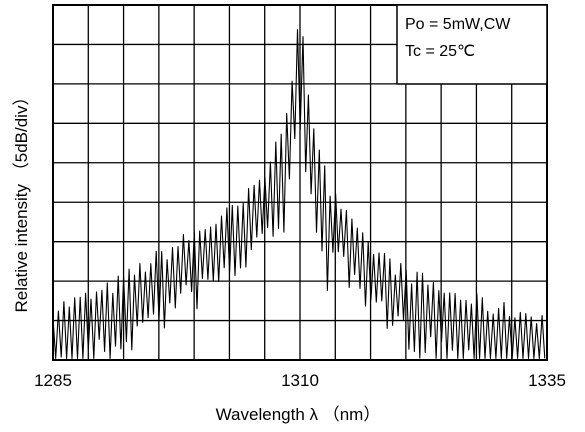 The width and height of the screenshot is (585, 432). What do you see at coordinates (458, 24) in the screenshot?
I see `annotation-line-power: Po = 5mW,CW` at bounding box center [458, 24].